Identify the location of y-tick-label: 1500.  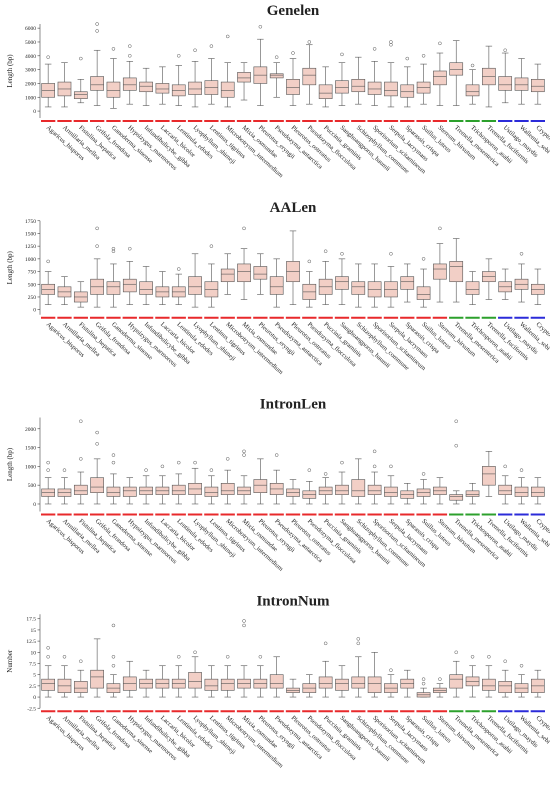
(30, 449).